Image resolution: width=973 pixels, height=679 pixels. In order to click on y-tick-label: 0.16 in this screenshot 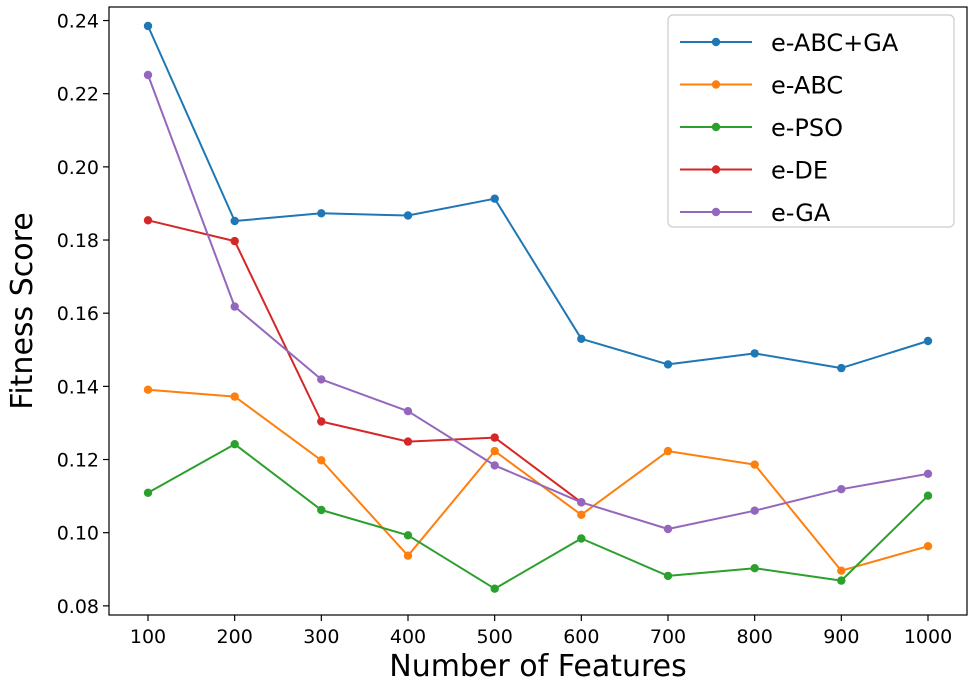, I will do `click(78, 314)`.